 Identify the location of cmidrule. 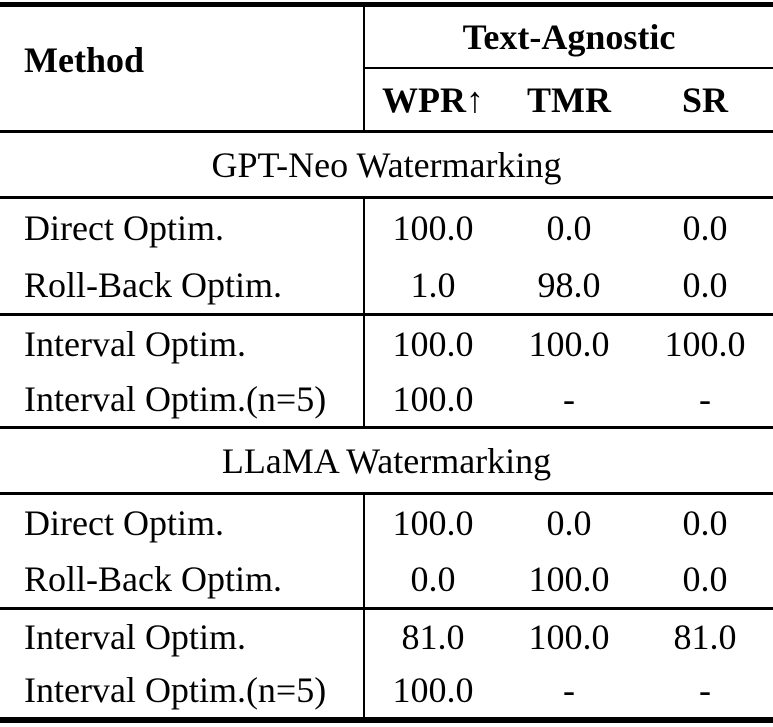
(569, 68).